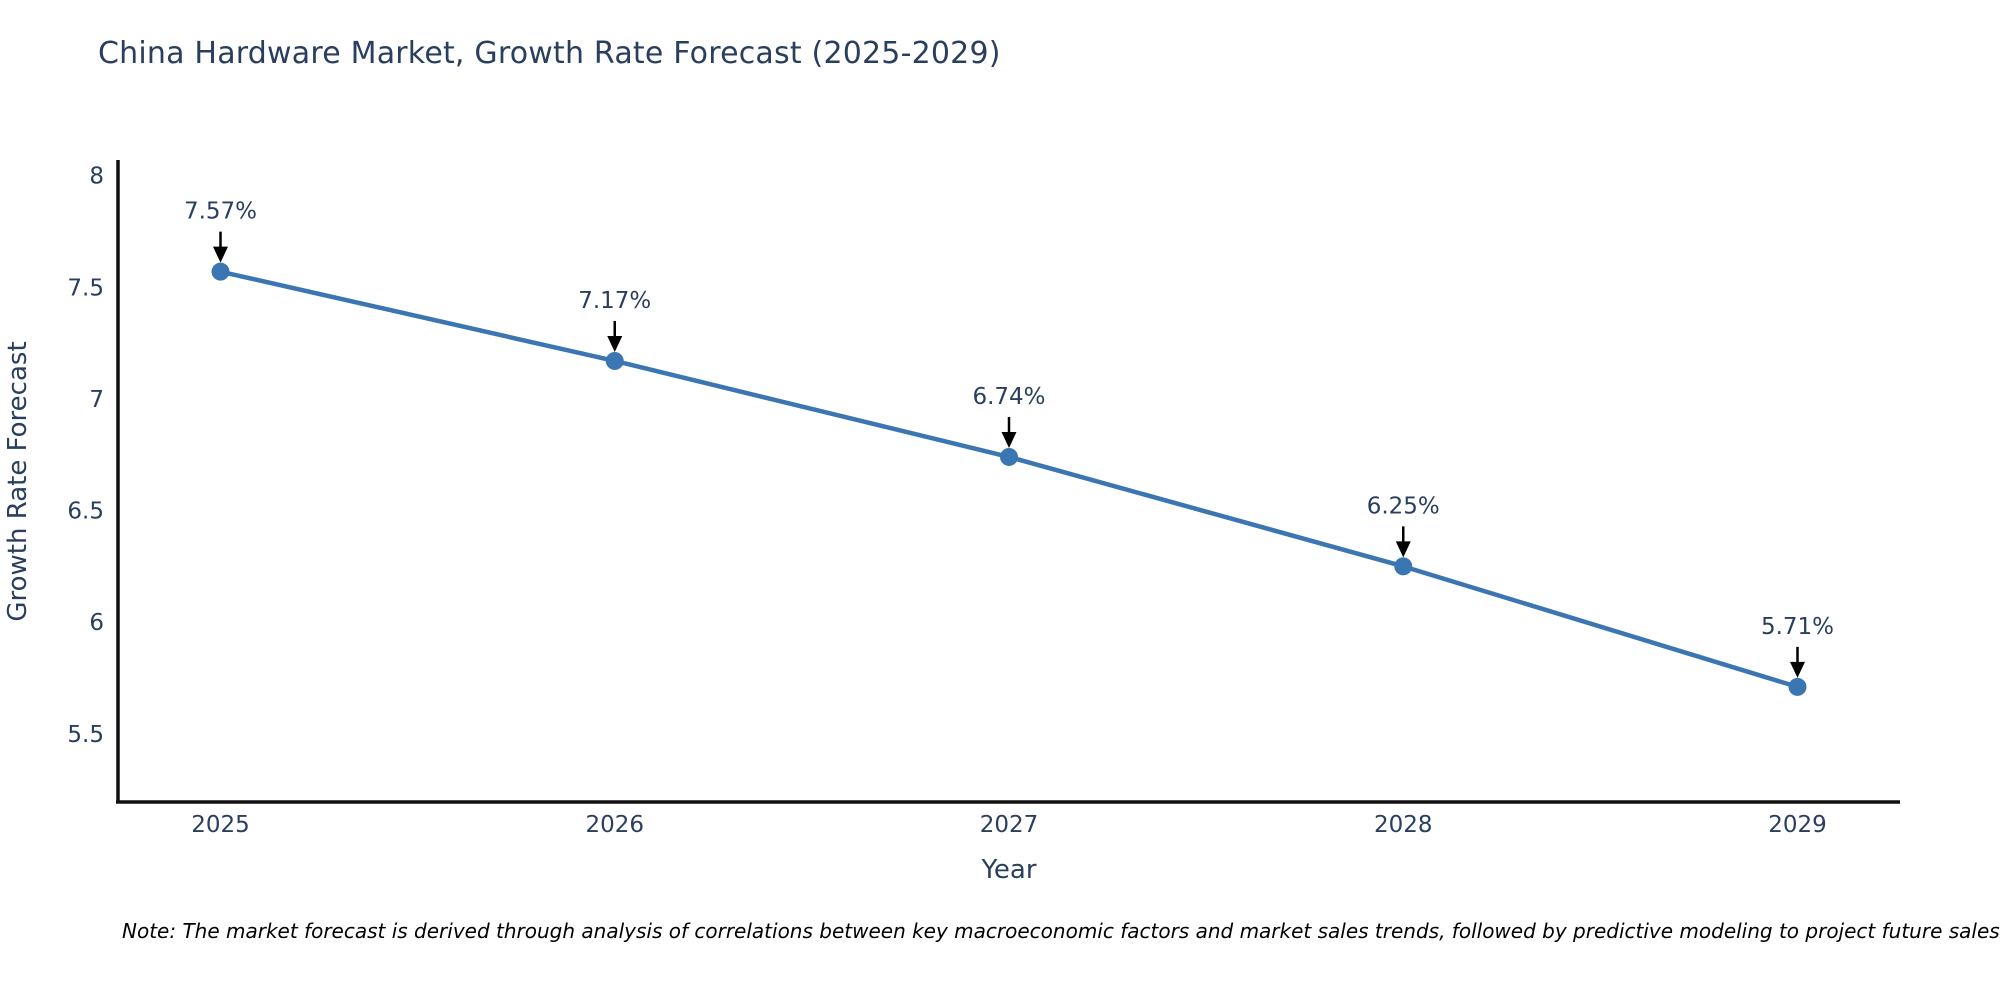 This screenshot has width=2000, height=1000. Describe the element at coordinates (18, 481) in the screenshot. I see `y-axis-title: Growth Rate Forecast` at that location.